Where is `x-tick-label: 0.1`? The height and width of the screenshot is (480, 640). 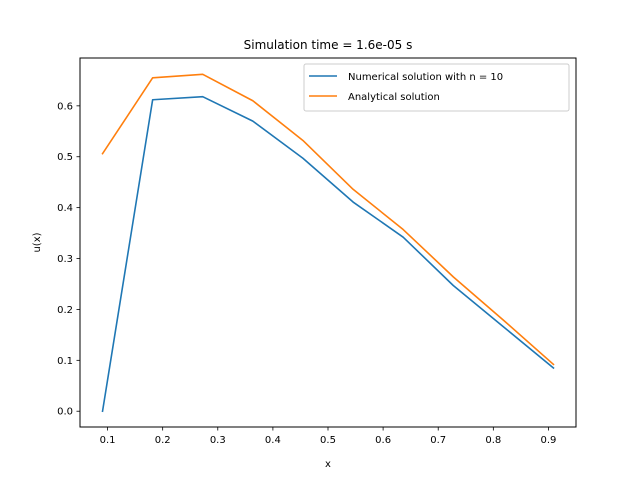
x-tick-label: 0.1 is located at coordinates (108, 440).